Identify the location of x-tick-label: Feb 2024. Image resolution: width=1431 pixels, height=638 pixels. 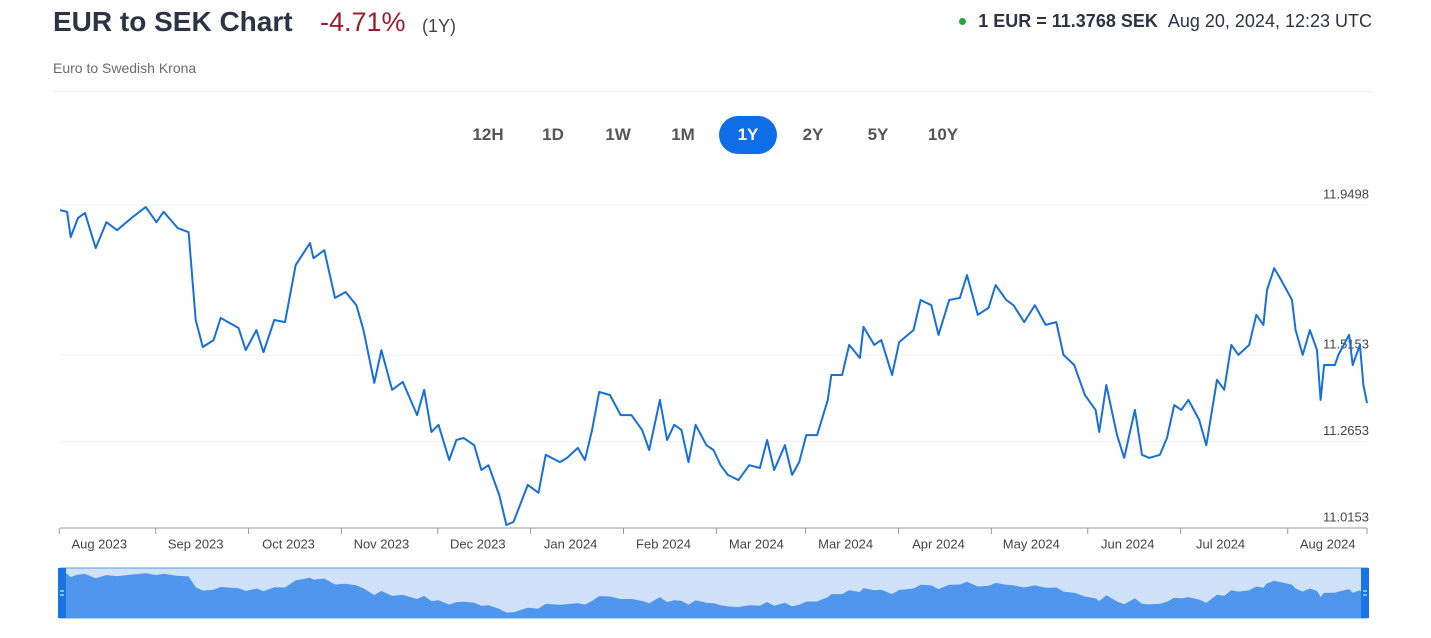
(663, 543).